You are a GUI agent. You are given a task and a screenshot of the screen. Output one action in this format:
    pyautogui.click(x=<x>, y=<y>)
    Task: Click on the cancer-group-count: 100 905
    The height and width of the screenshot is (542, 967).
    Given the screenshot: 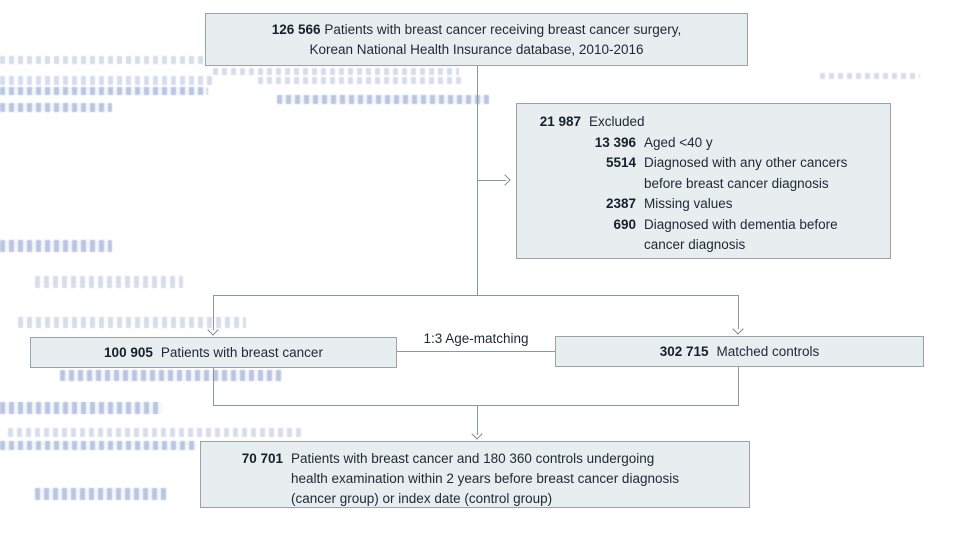 What is the action you would take?
    pyautogui.click(x=128, y=352)
    